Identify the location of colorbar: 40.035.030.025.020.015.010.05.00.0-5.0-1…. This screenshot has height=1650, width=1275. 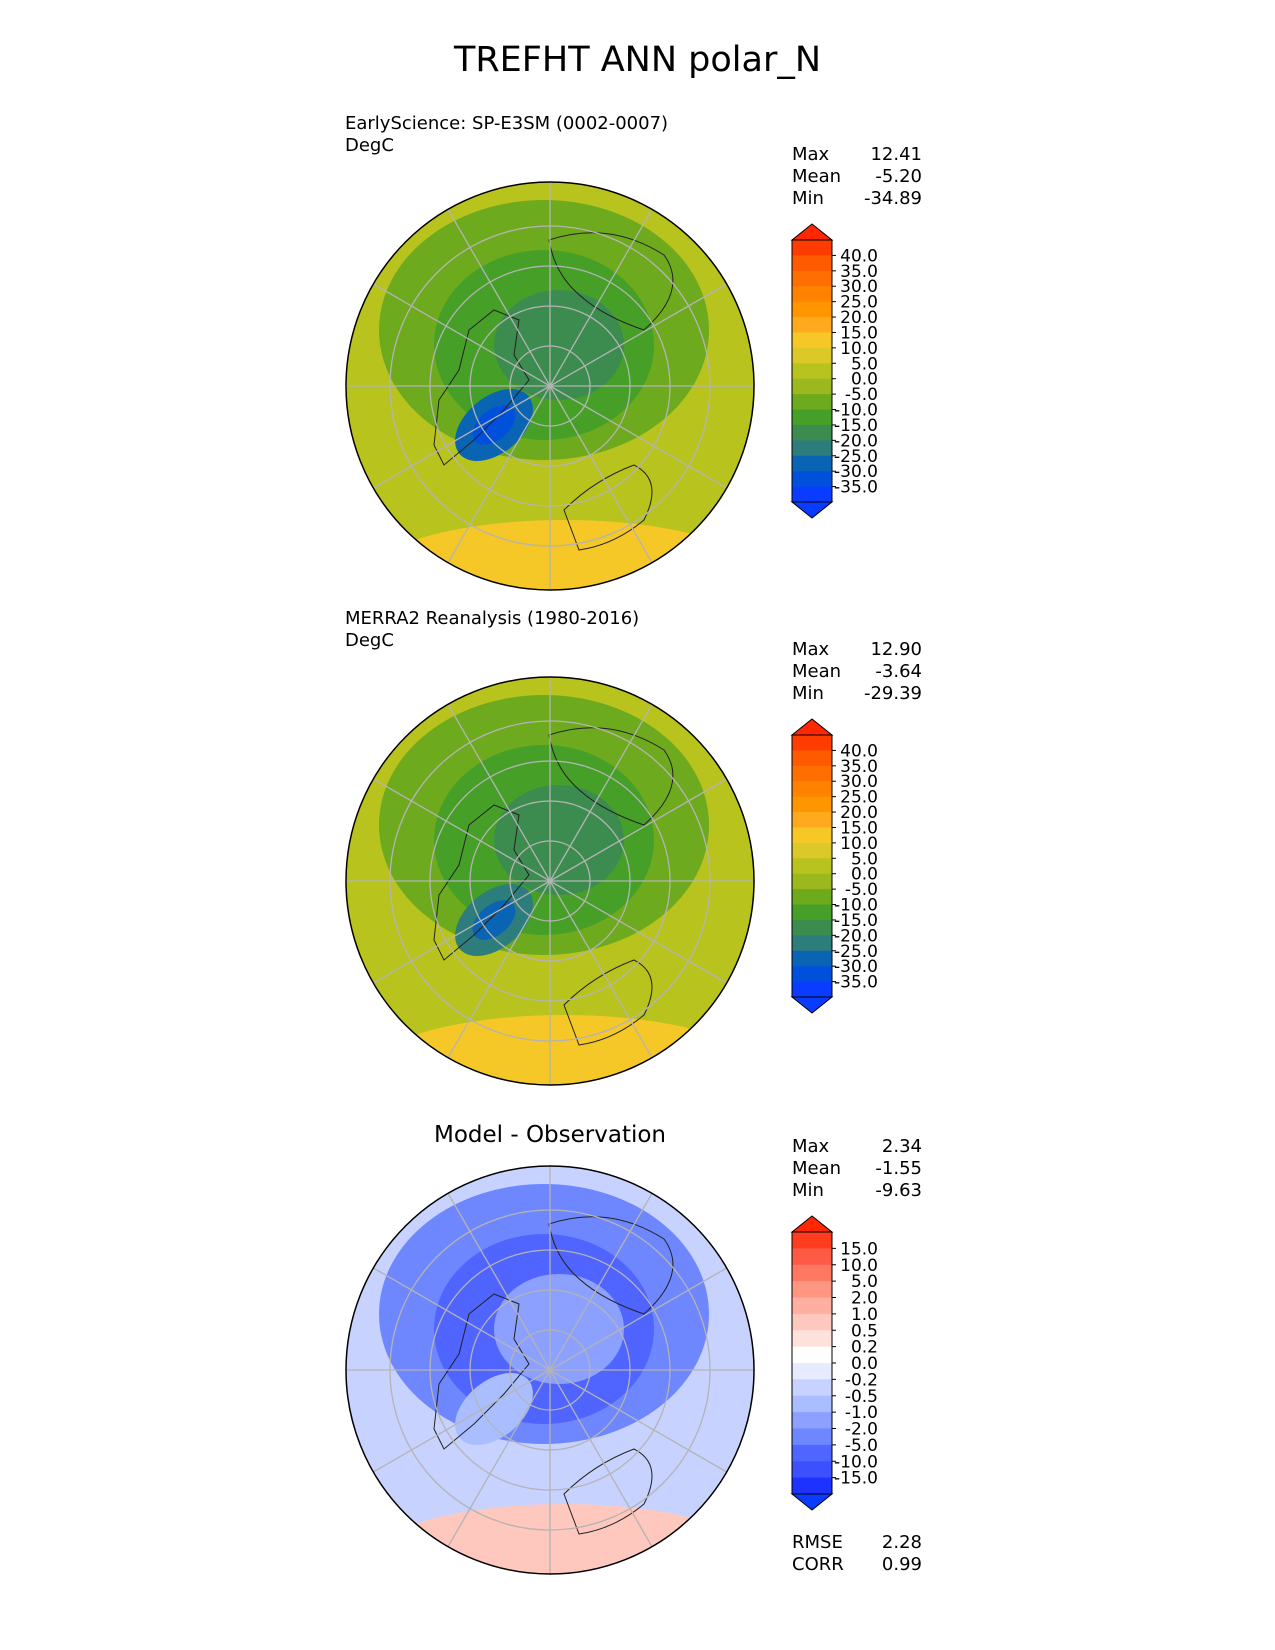
(834, 371).